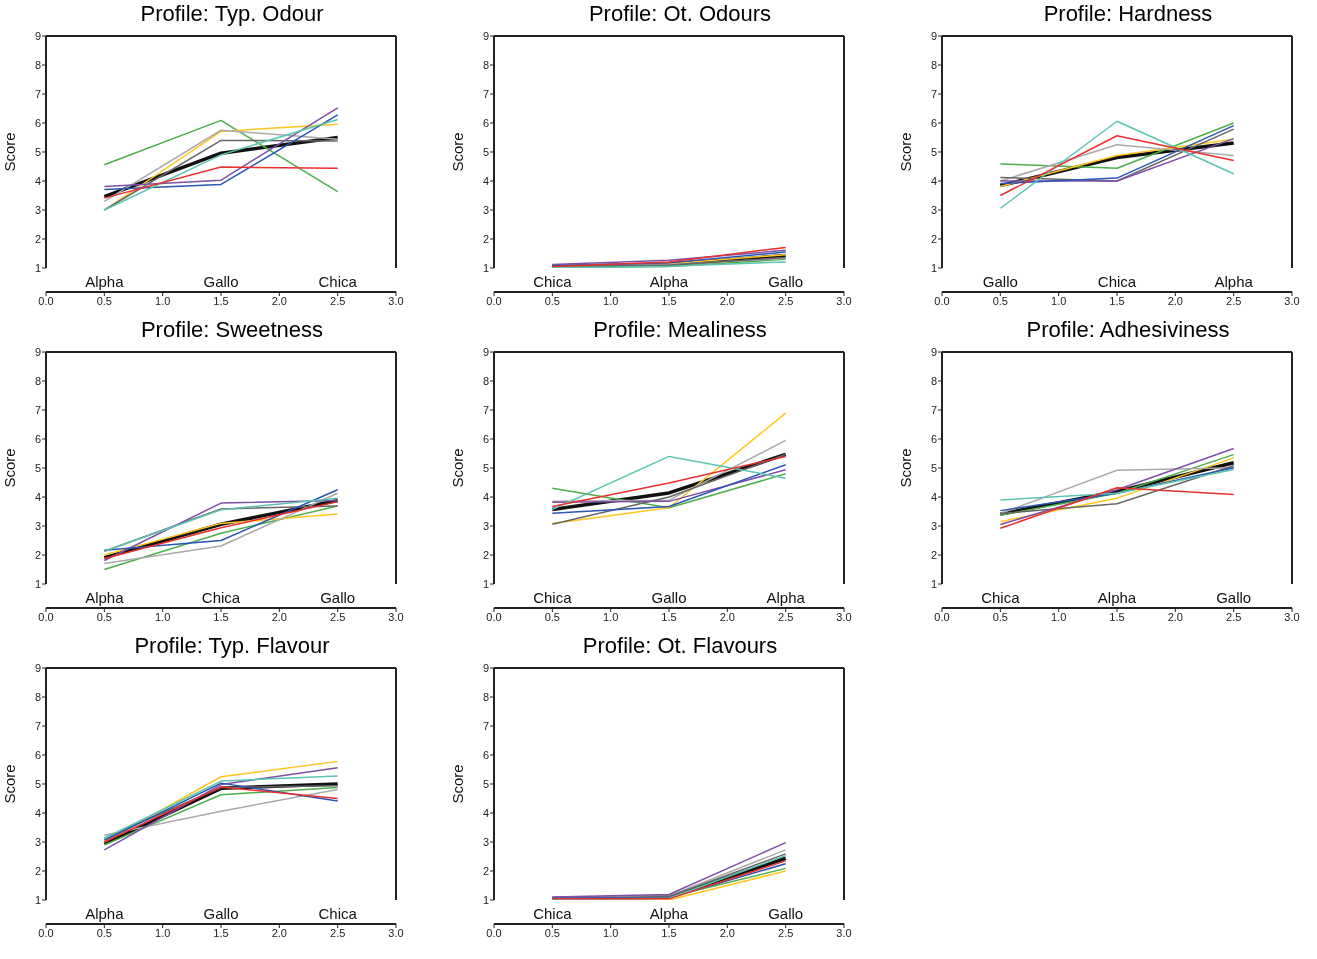 The image size is (1317, 959). I want to click on chart-title: Profile: Typ. Flavour, so click(232, 646).